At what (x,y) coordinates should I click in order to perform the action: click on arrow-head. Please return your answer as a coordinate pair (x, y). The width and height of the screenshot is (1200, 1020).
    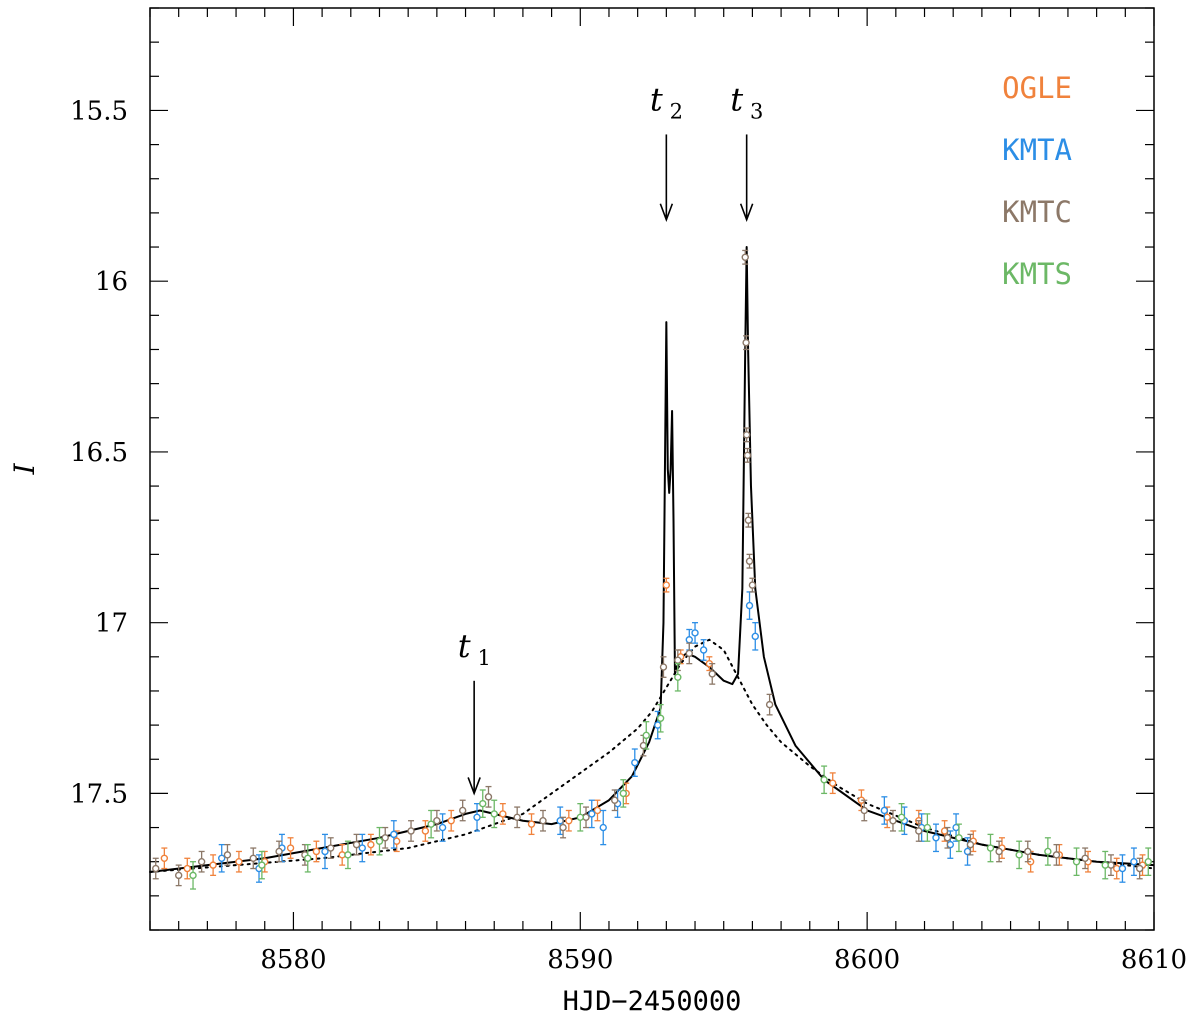
    Looking at the image, I should click on (666, 212).